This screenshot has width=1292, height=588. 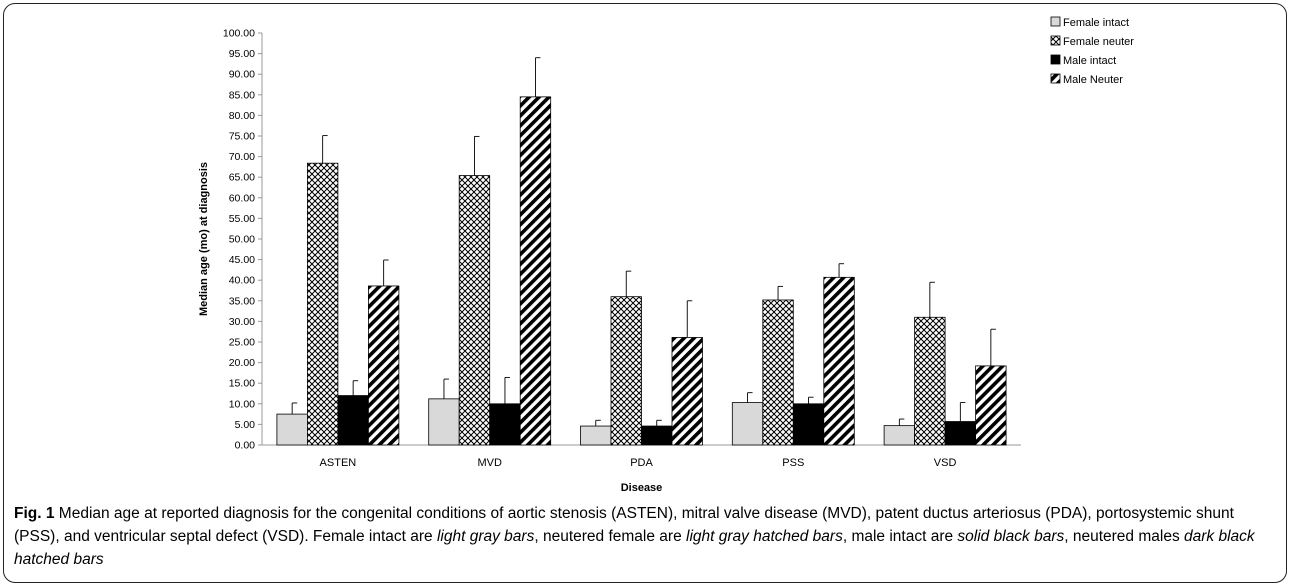 I want to click on y-tick-label: 35.00, so click(x=242, y=301).